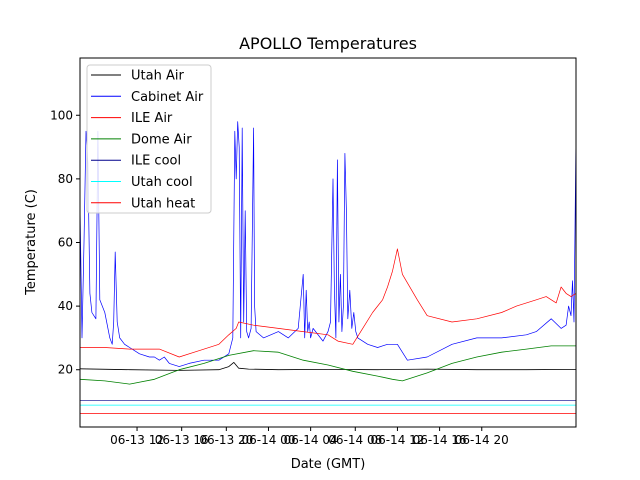  What do you see at coordinates (156, 161) in the screenshot?
I see `legend-label: ILE cool` at bounding box center [156, 161].